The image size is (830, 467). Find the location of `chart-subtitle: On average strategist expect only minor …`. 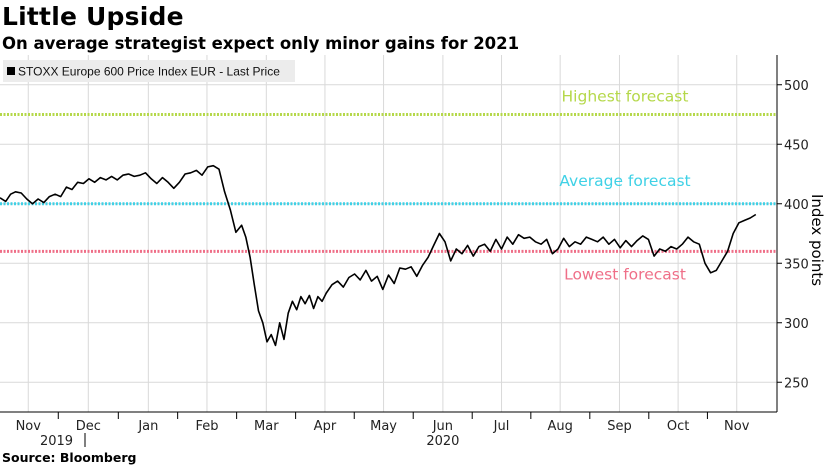

chart-subtitle: On average strategist expect only minor … is located at coordinates (261, 43).